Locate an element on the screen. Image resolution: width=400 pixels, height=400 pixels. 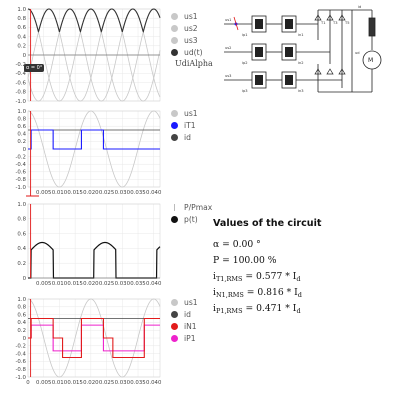
legend-label: id is located at coordinates (187, 137).